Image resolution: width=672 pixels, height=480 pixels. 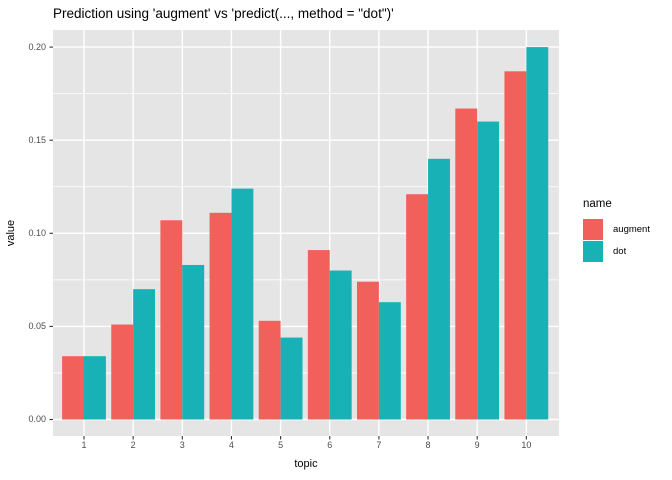 What do you see at coordinates (37, 46) in the screenshot?
I see `y-axis-tick-label: 0.20` at bounding box center [37, 46].